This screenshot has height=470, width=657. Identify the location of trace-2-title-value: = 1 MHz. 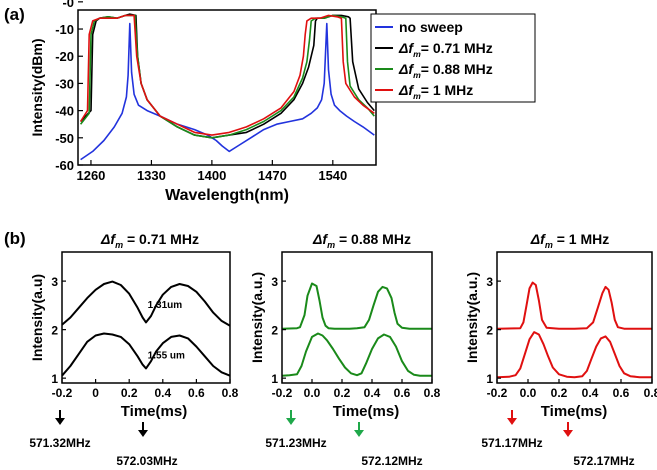
(581, 239).